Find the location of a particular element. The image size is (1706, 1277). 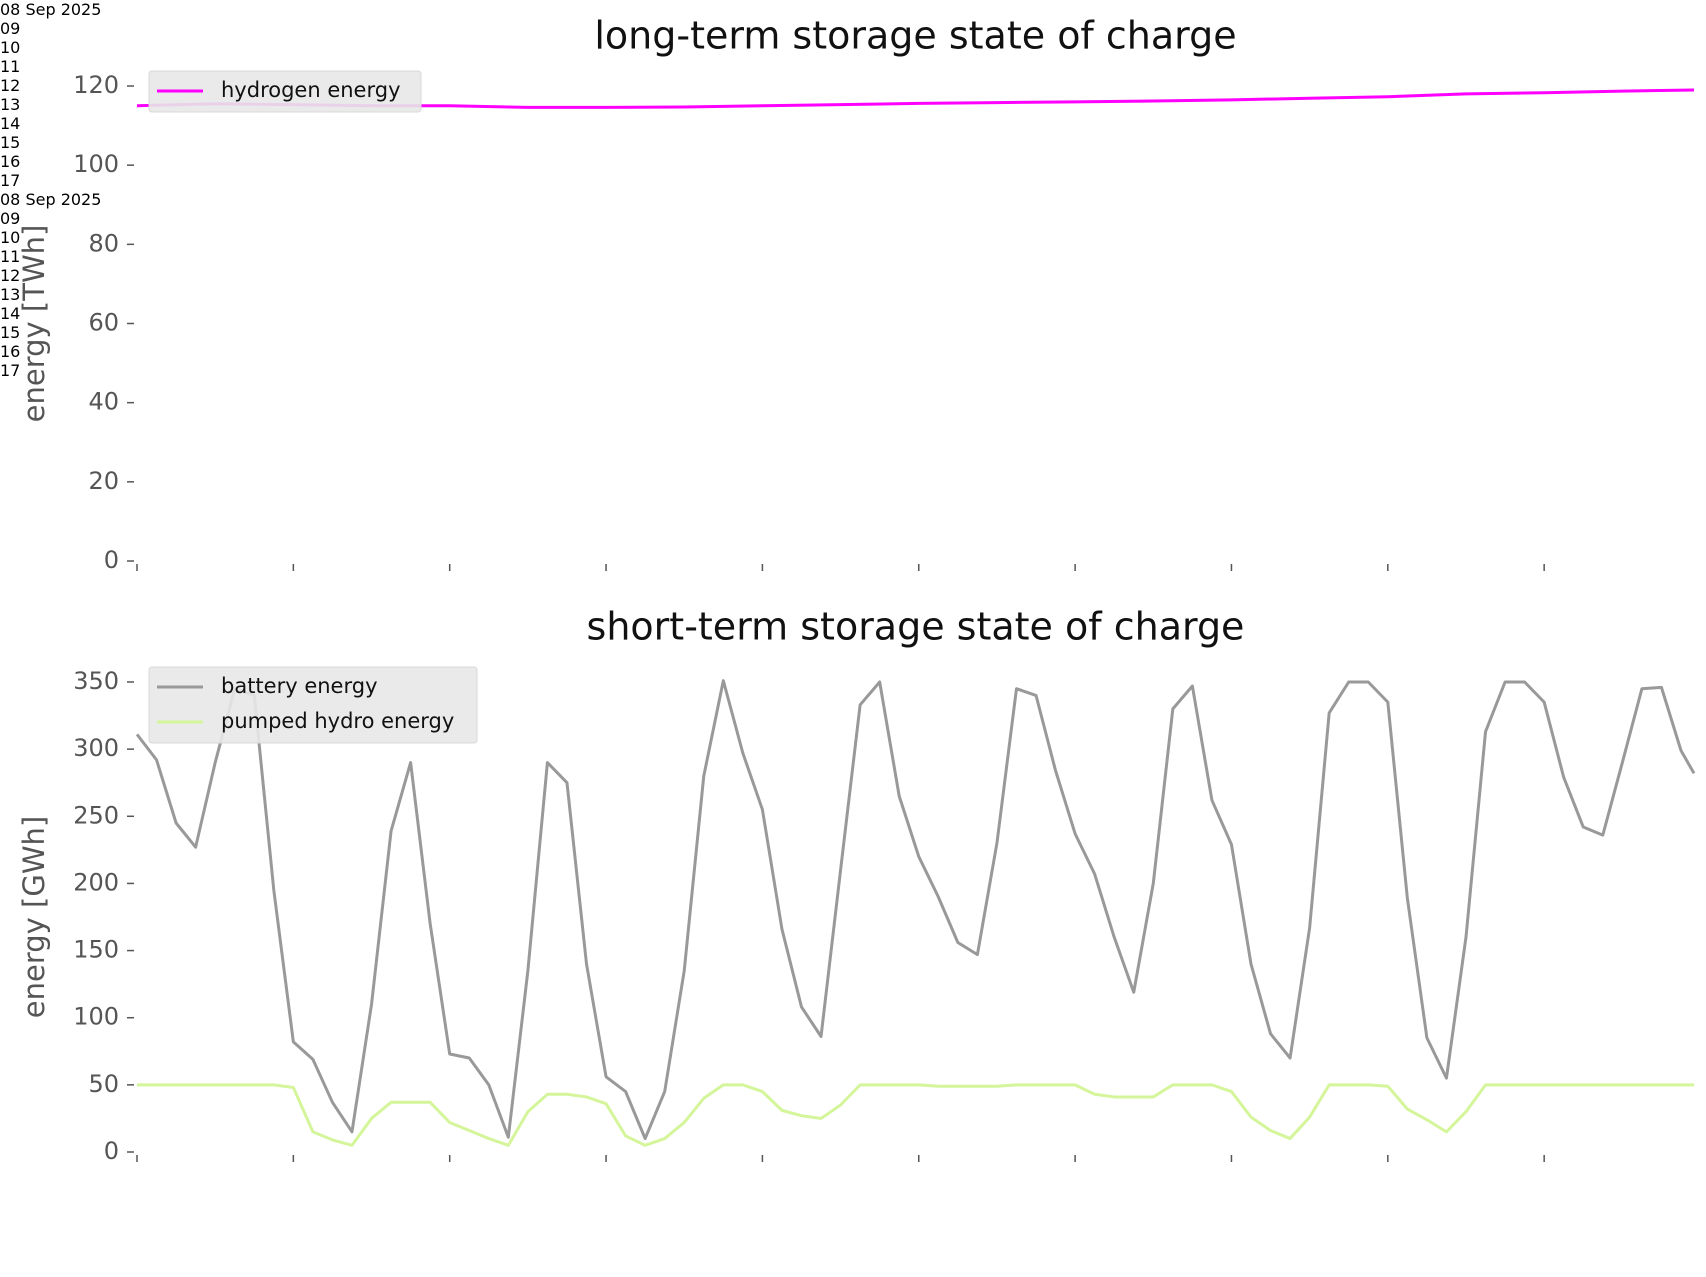

chart-title: long-term storage state of charge is located at coordinates (915, 36).